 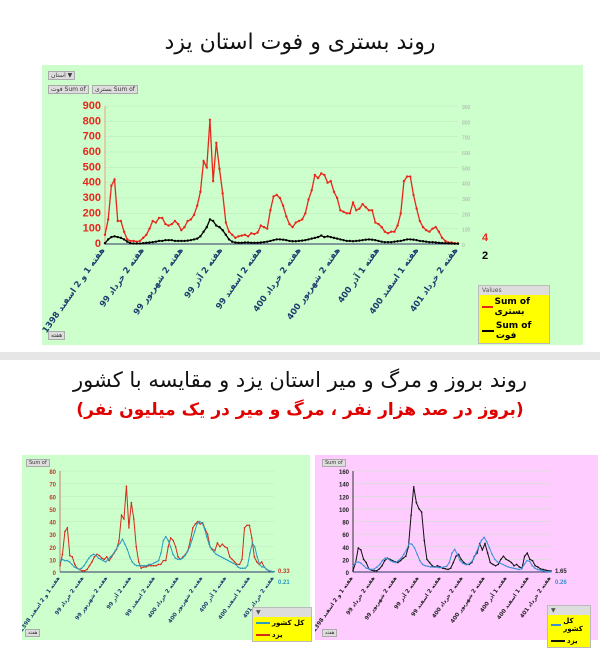 What do you see at coordinates (92, 121) in the screenshot?
I see `y-tick-label: 800` at bounding box center [92, 121].